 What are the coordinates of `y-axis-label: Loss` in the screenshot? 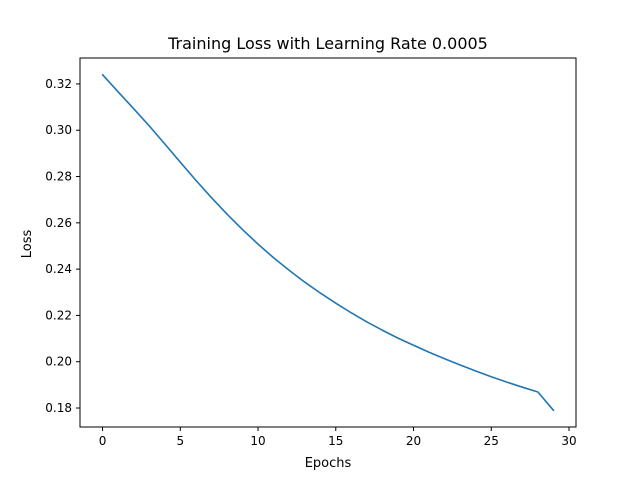 It's located at (27, 244).